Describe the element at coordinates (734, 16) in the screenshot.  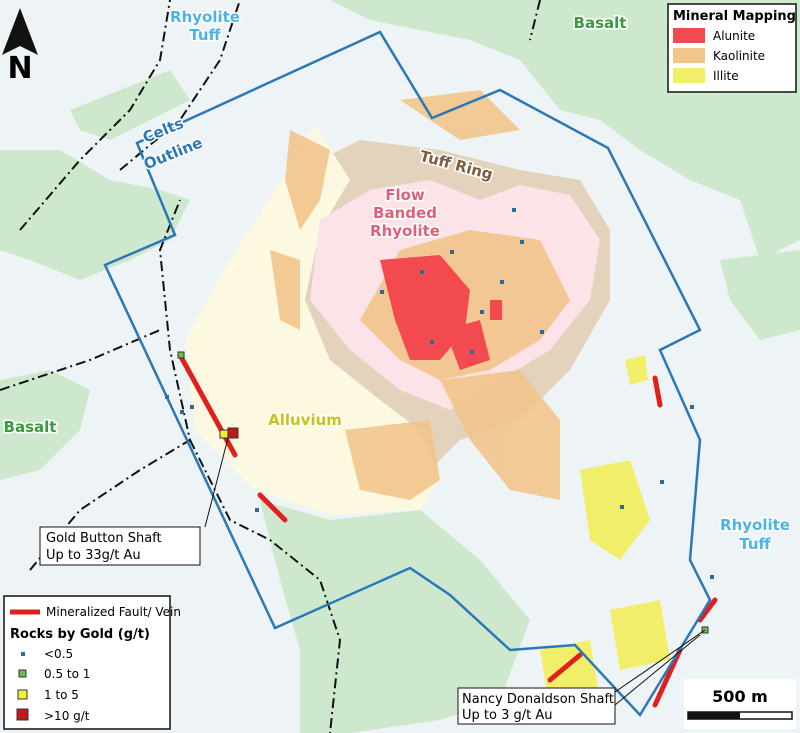
I see `legend-title: Mineral Mapping` at that location.